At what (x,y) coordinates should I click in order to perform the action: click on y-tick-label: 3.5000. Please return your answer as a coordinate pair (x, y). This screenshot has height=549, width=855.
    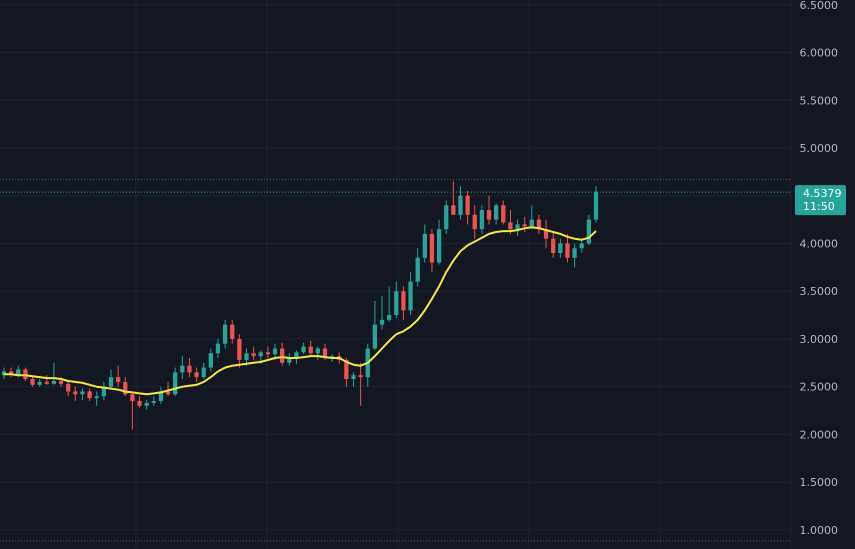
    Looking at the image, I should click on (819, 291).